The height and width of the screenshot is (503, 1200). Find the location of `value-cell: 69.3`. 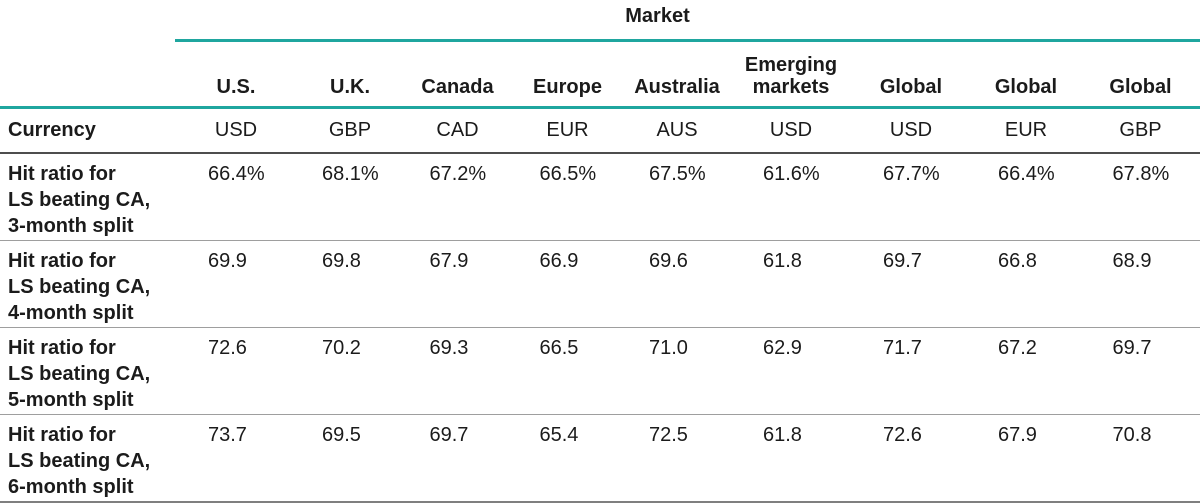

value-cell: 69.3 is located at coordinates (457, 371).